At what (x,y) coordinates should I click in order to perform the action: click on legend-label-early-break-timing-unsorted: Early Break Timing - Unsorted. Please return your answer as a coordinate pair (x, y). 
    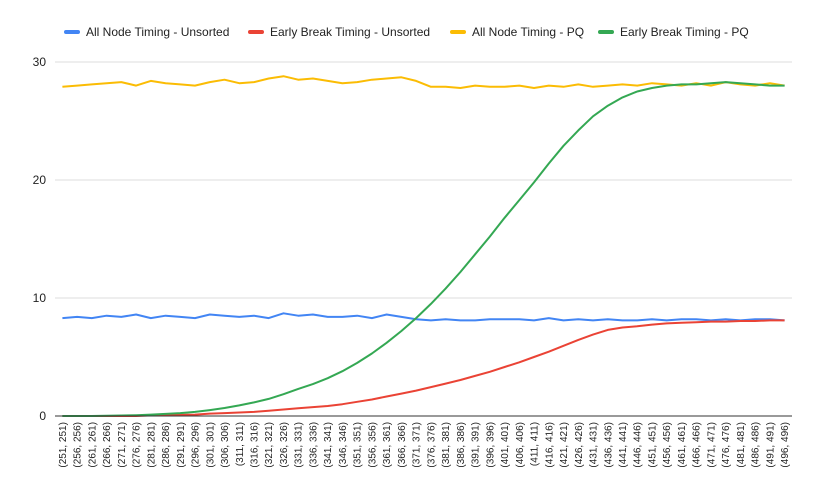
    Looking at the image, I should click on (350, 32).